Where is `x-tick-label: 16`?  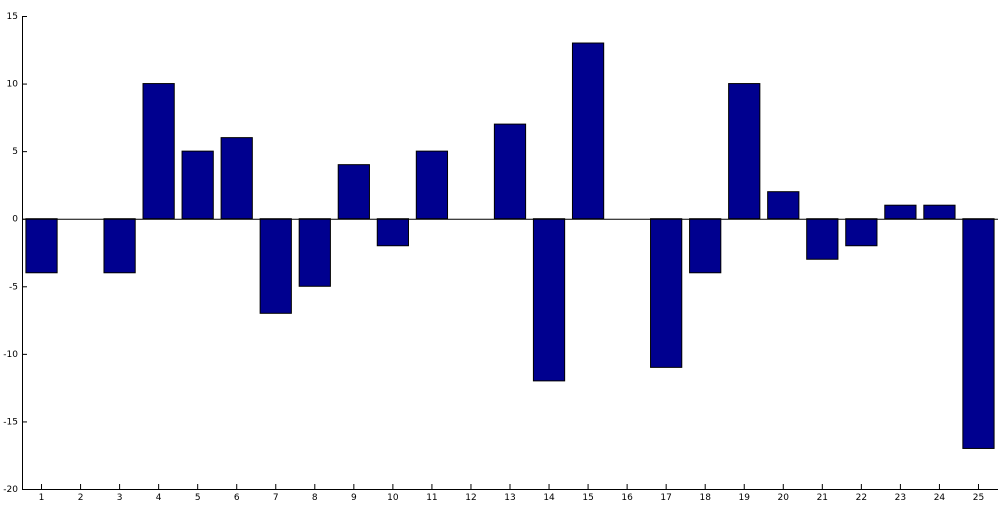
x-tick-label: 16 is located at coordinates (627, 498).